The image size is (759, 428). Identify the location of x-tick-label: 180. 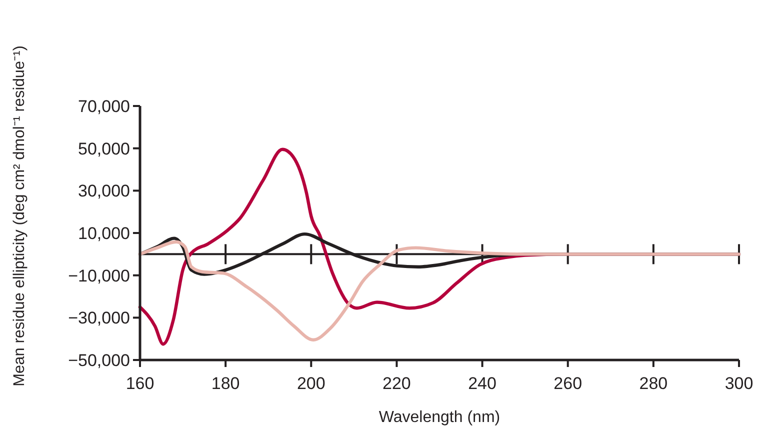
(225, 383).